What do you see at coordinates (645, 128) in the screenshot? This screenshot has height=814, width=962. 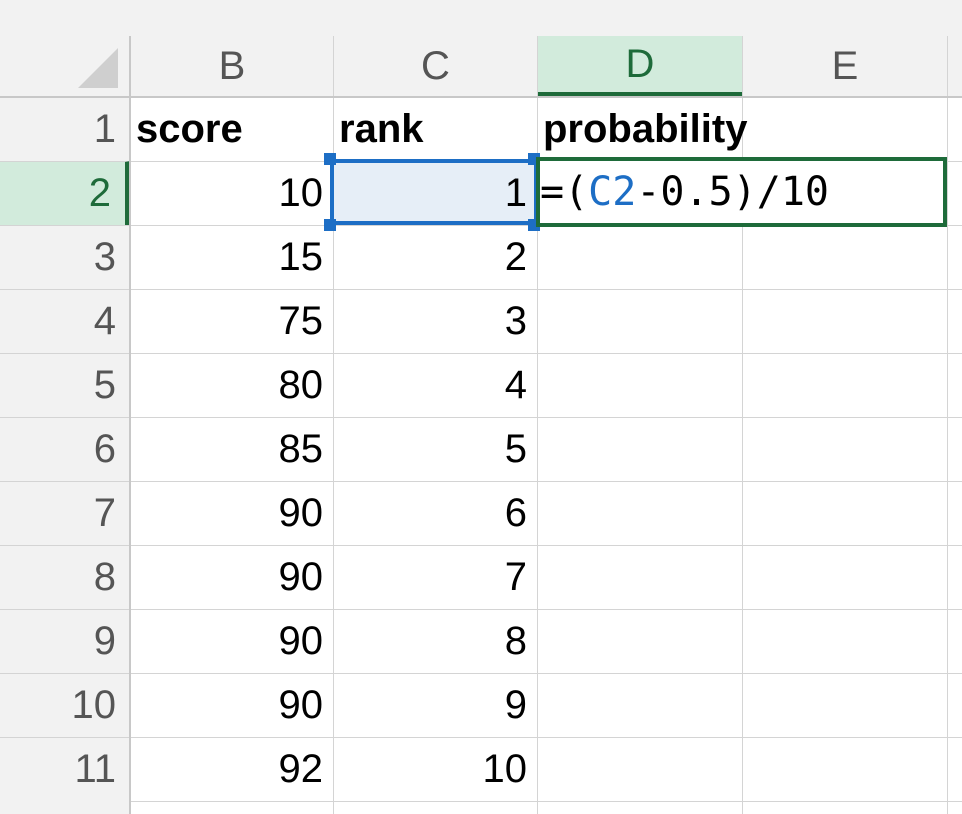 I see `cell-d1: probability` at bounding box center [645, 128].